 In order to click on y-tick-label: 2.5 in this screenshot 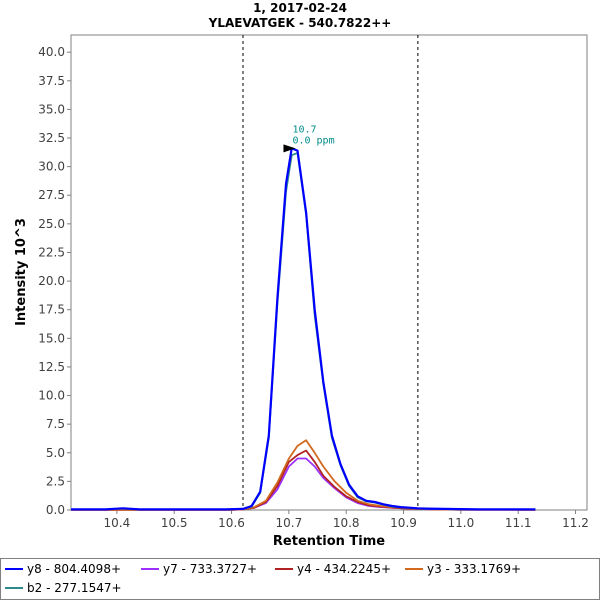, I will do `click(55, 481)`.